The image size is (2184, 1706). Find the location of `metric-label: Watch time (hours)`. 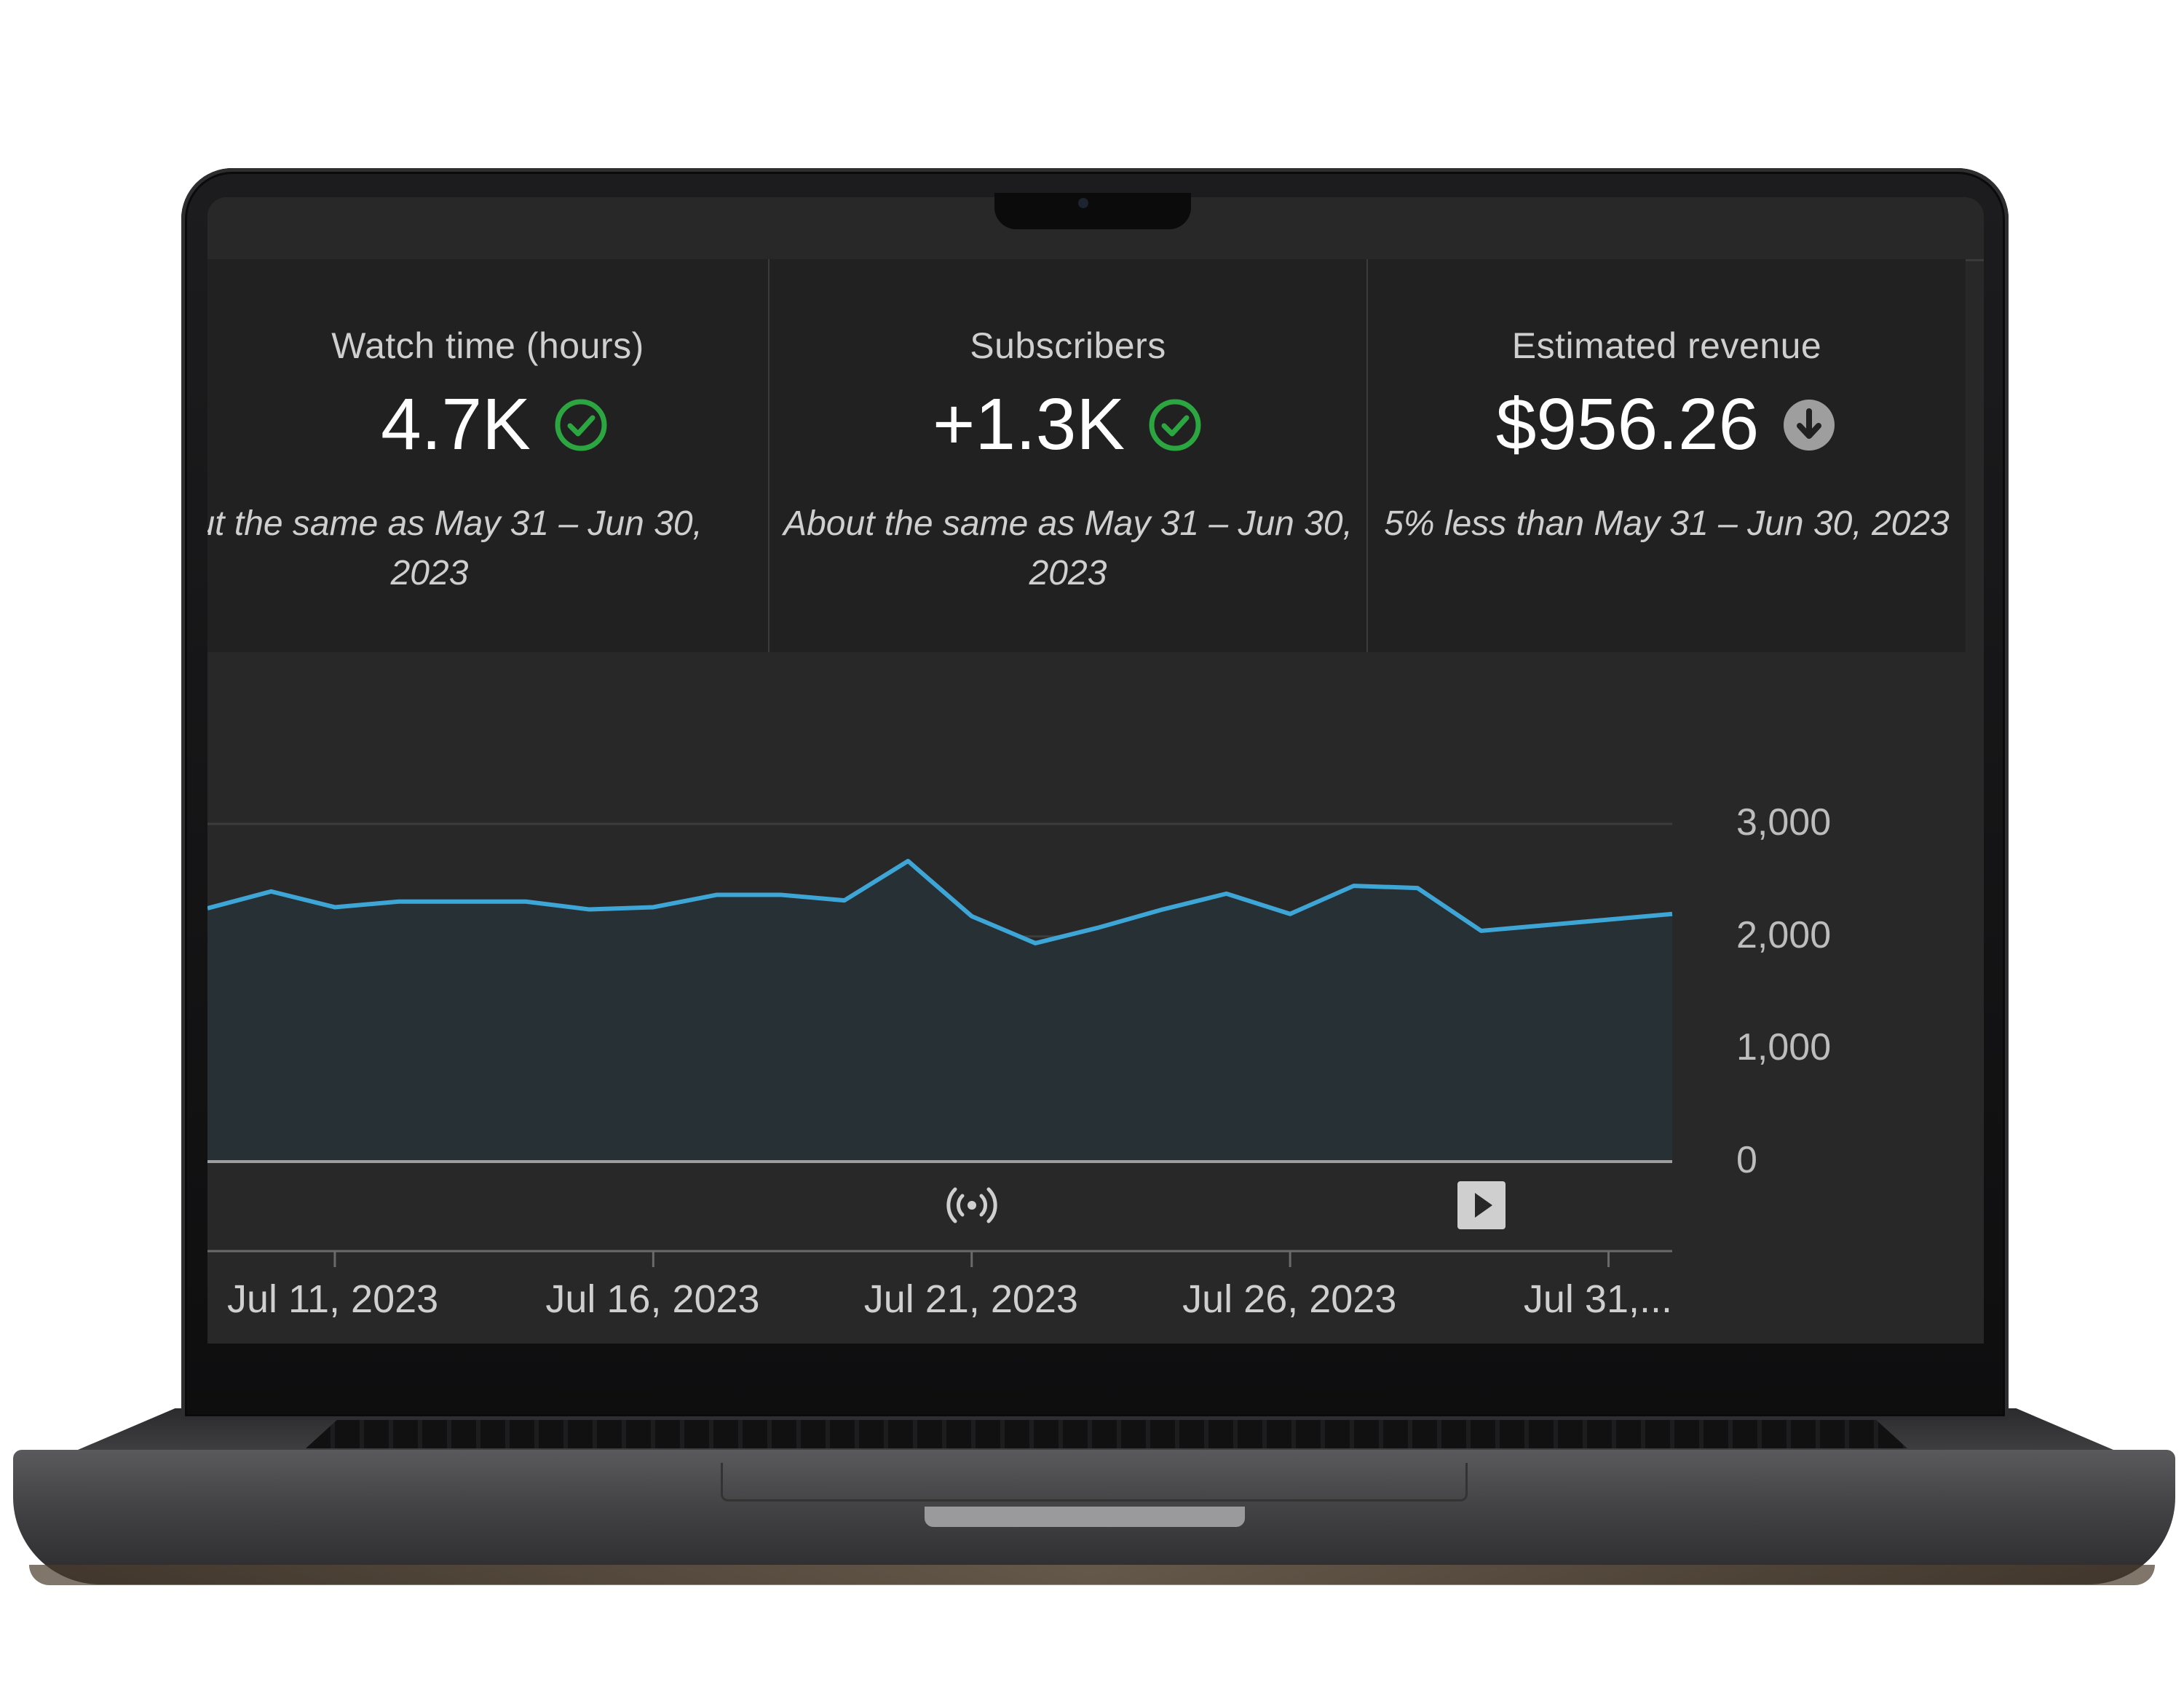

metric-label: Watch time (hours) is located at coordinates (487, 345).